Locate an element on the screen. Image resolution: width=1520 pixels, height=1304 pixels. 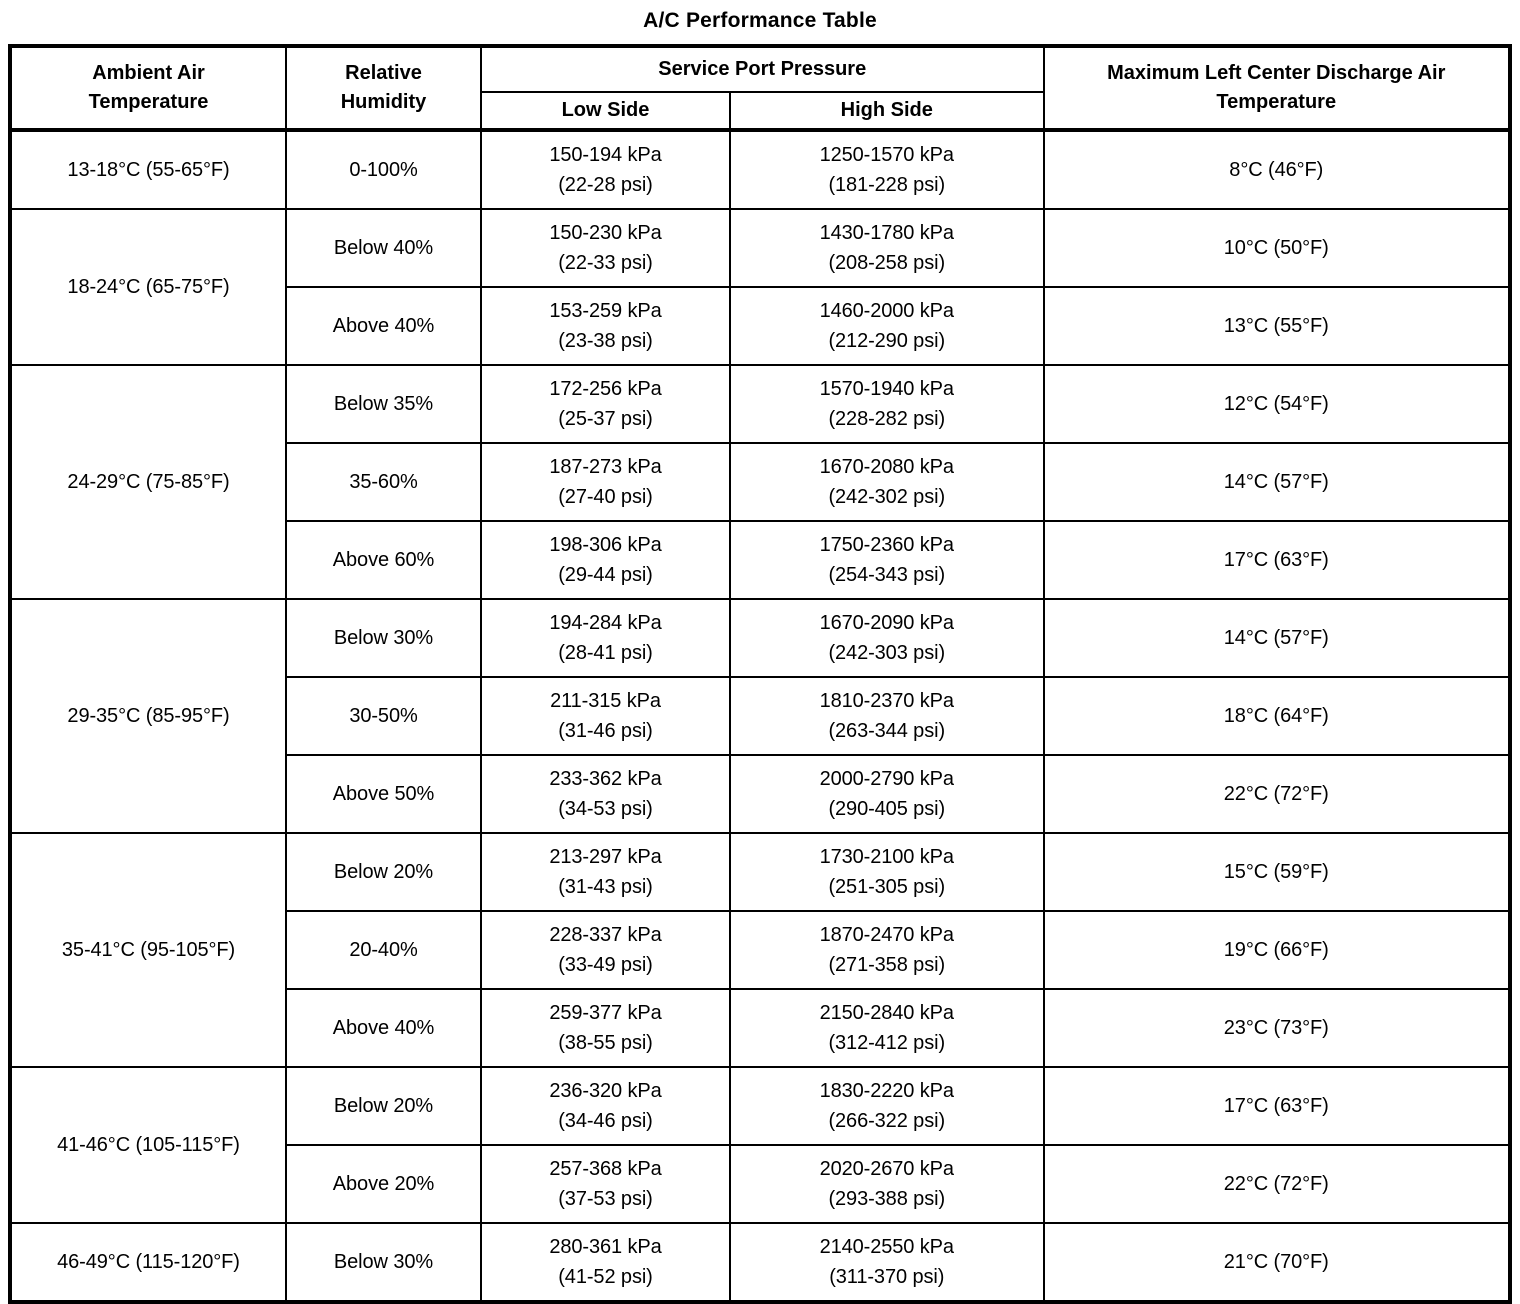
discharge-temp-cell: 10°C (50°F) is located at coordinates (1276, 248).